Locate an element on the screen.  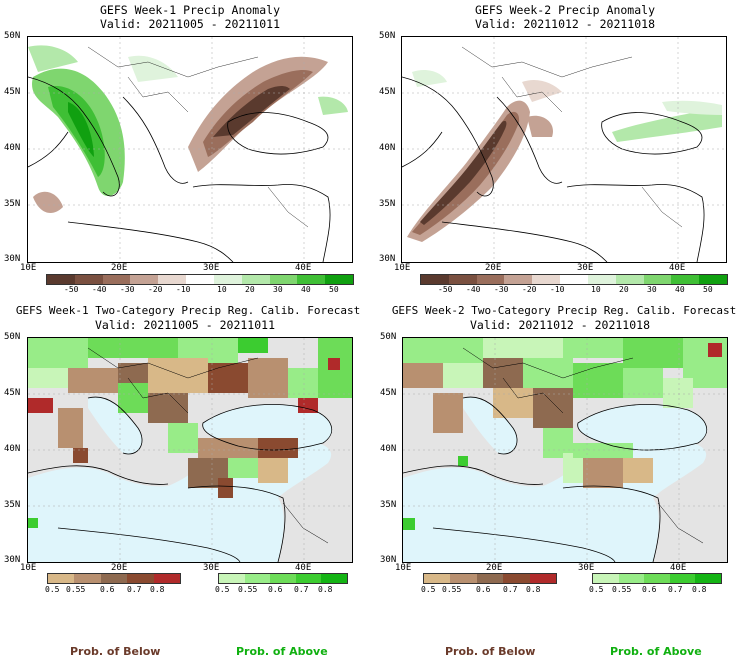
p3-lat-35: 35N is located at coordinates (12, 505).